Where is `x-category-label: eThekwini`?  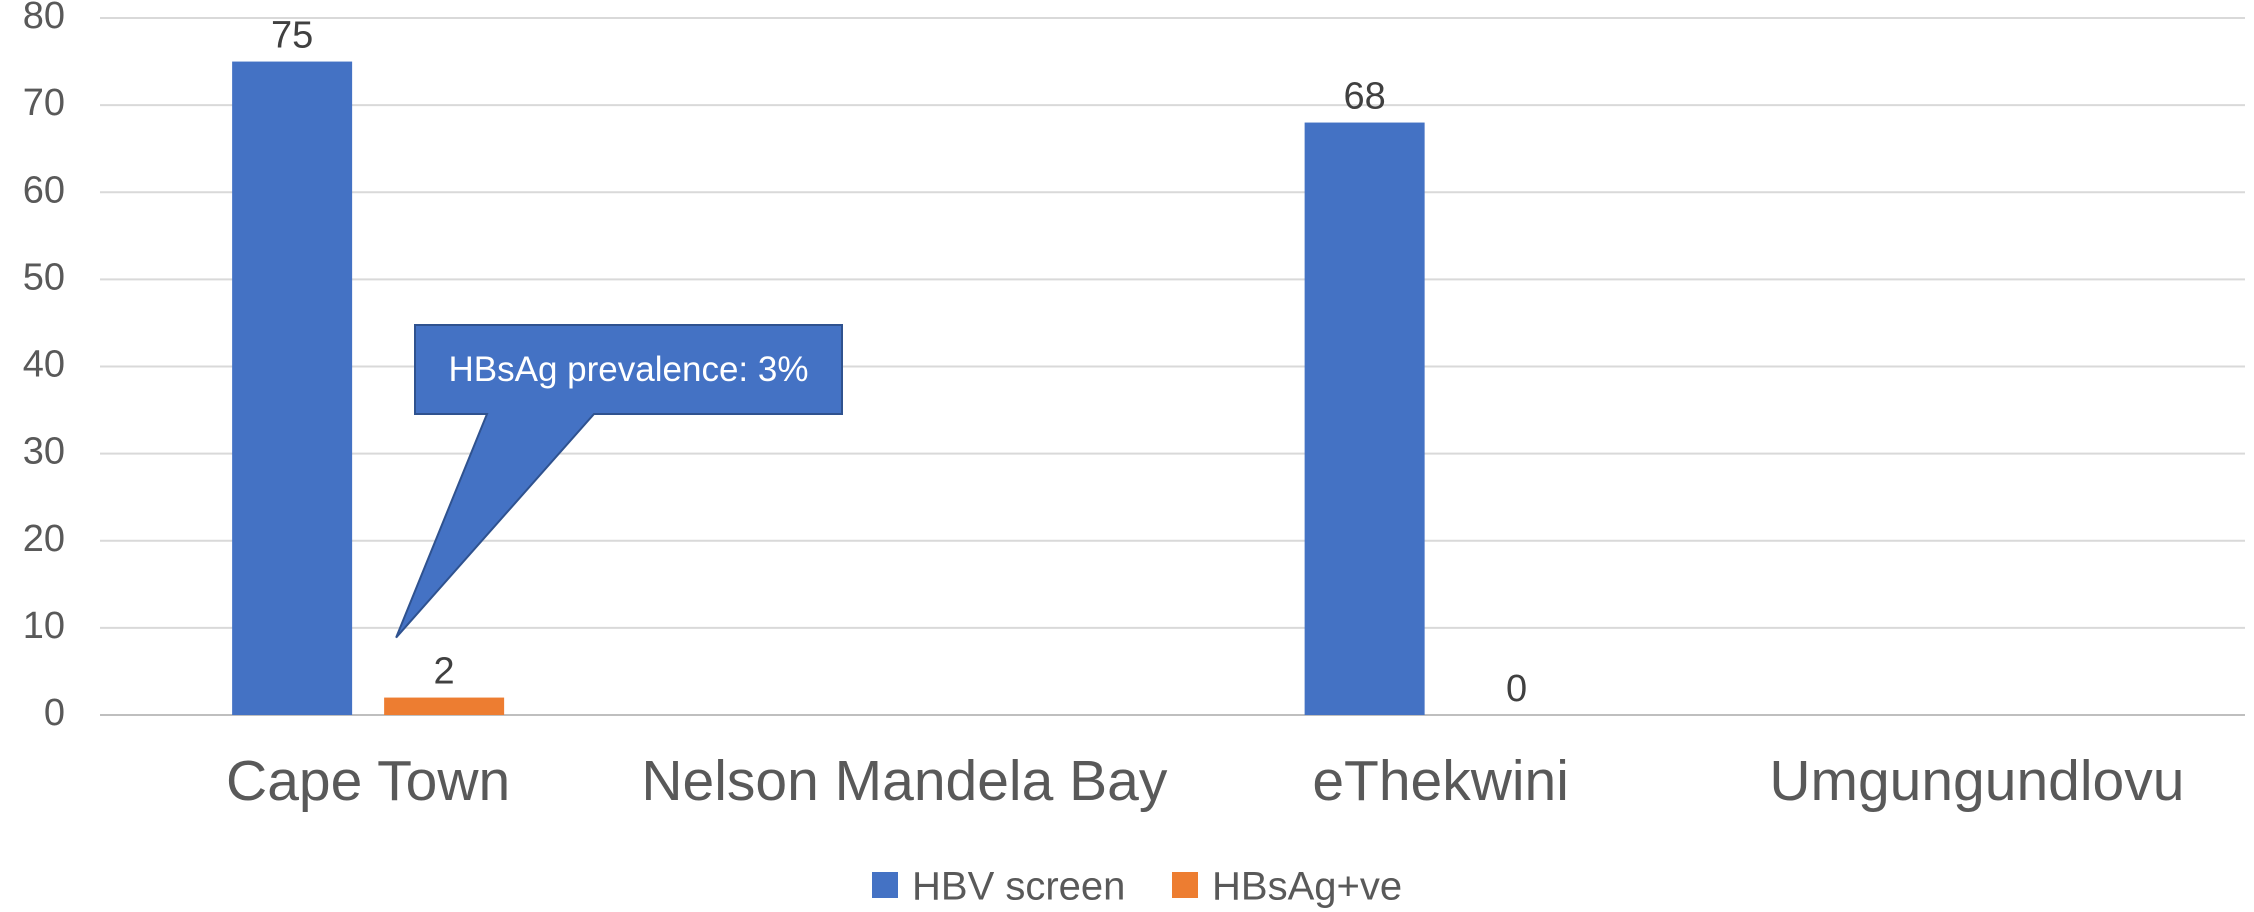 x-category-label: eThekwini is located at coordinates (1440, 781).